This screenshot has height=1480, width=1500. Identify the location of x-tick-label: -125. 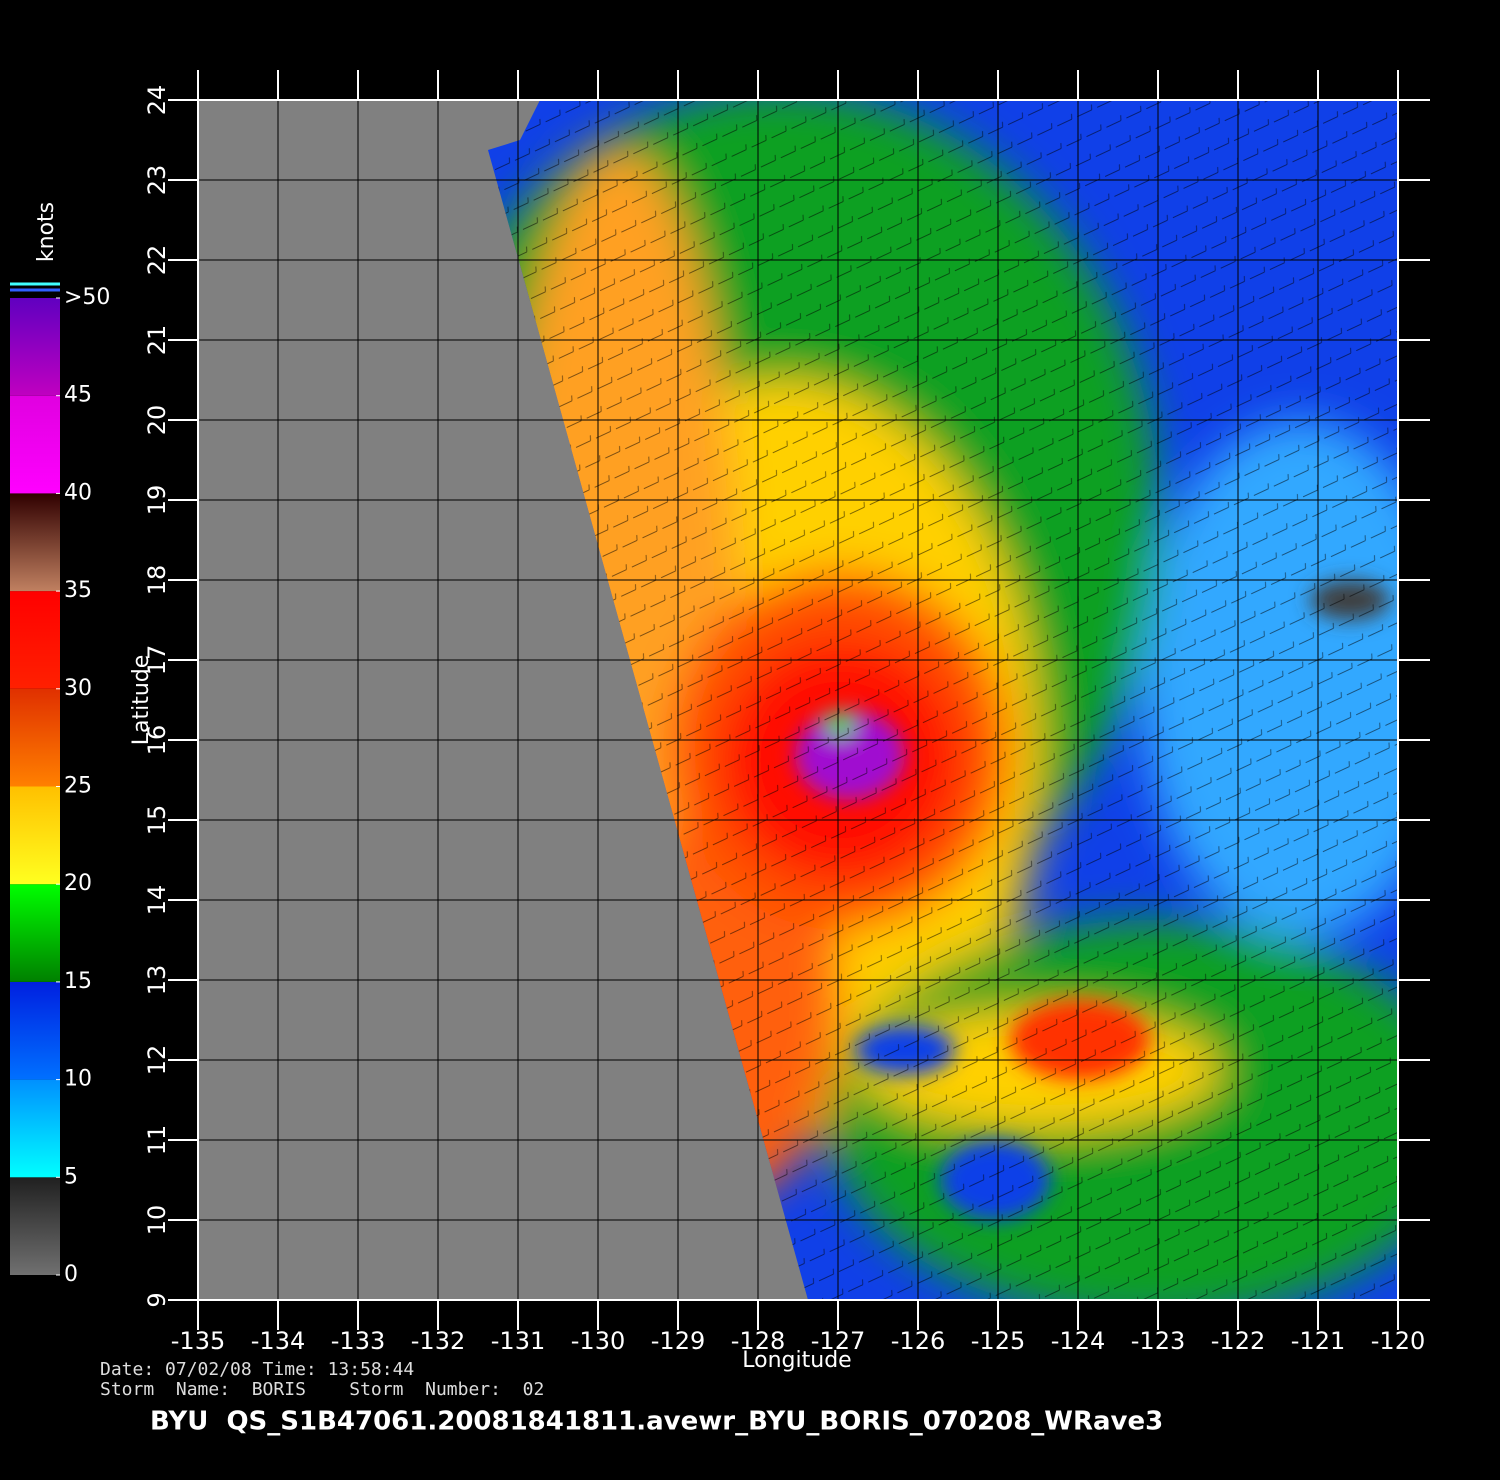
(998, 1341).